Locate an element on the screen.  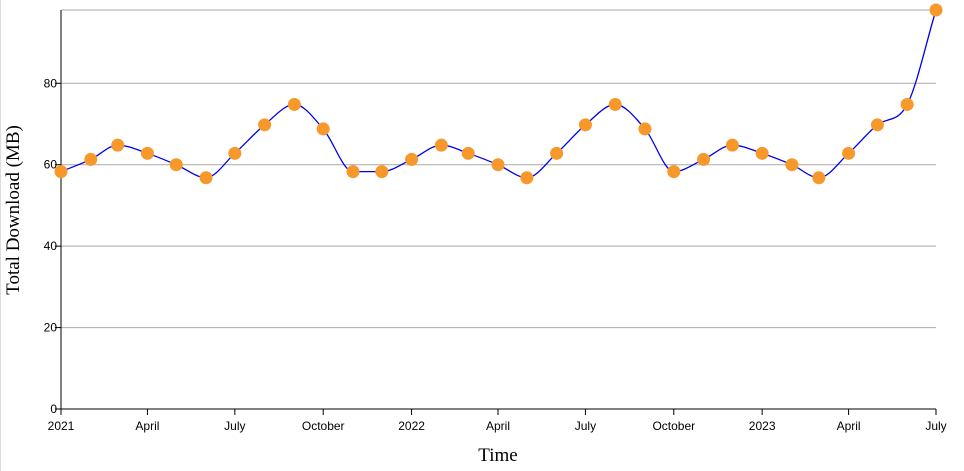
x-axis-title: Time is located at coordinates (497, 455).